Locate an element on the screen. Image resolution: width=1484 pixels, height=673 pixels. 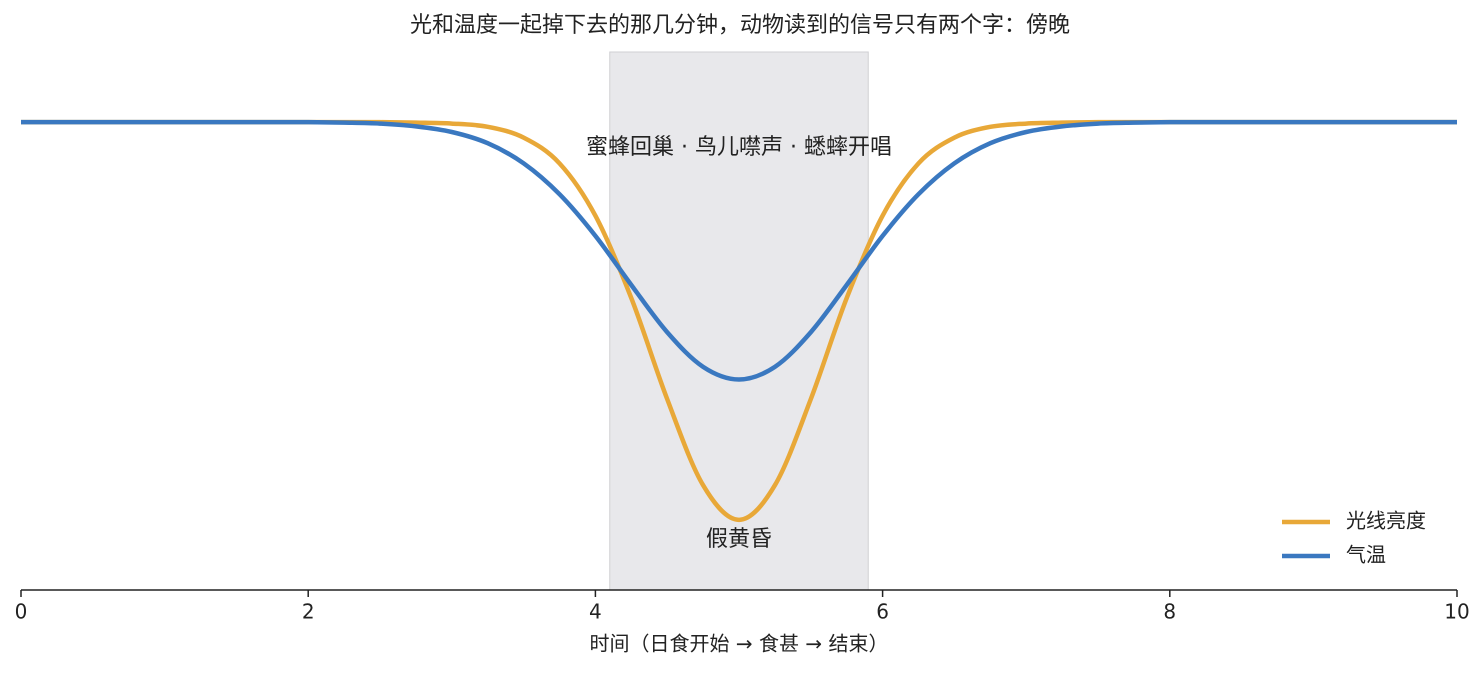
annotation: 假黄昏 is located at coordinates (739, 539).